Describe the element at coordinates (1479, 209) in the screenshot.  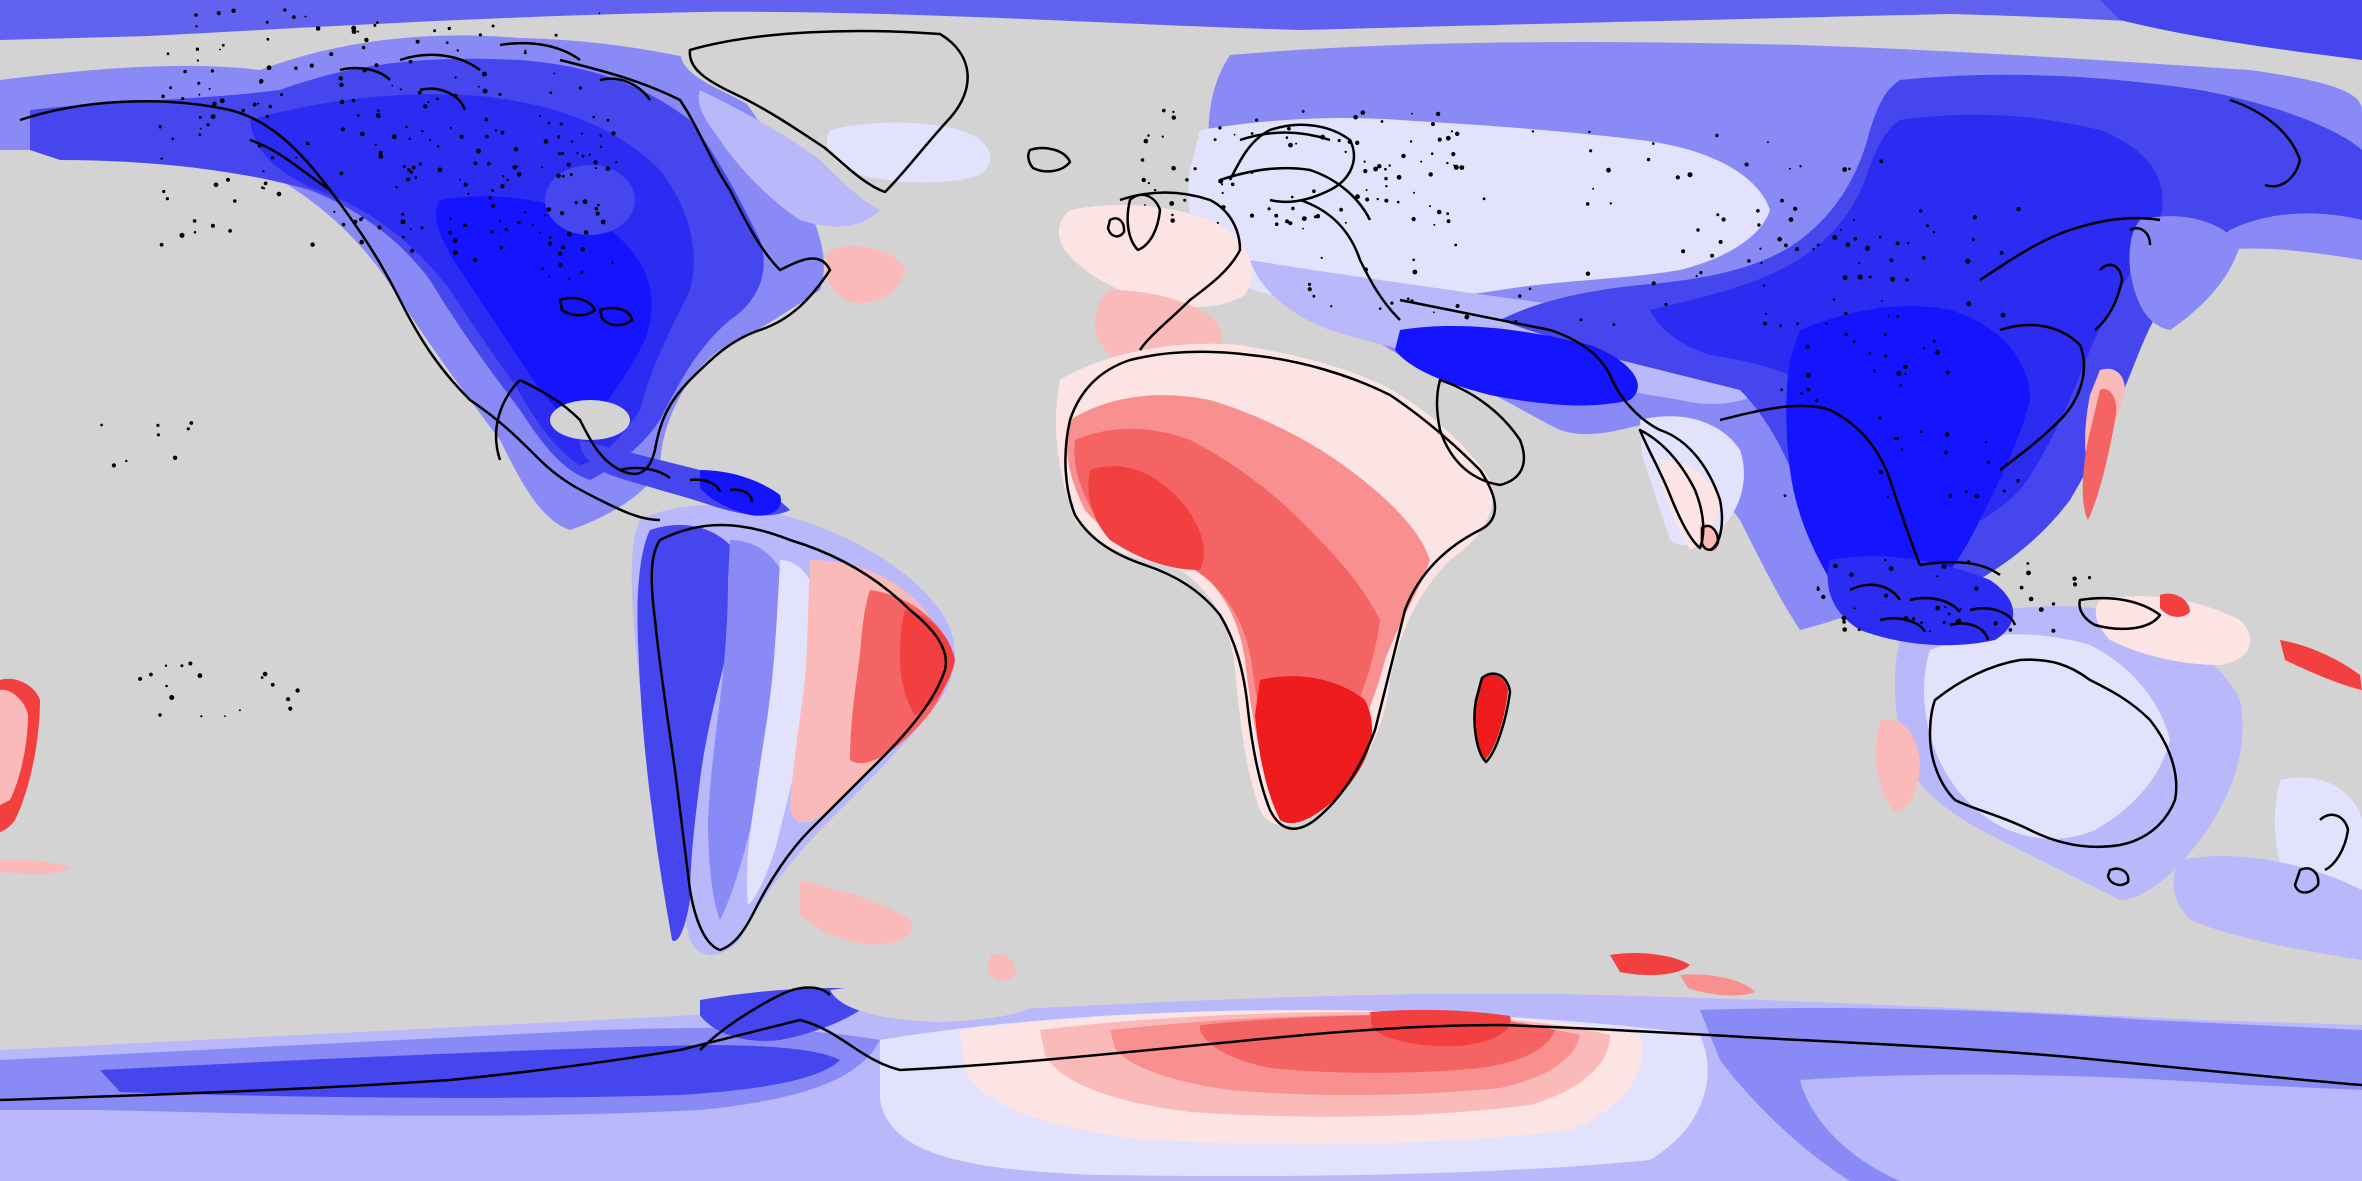
I see `europe-faint` at that location.